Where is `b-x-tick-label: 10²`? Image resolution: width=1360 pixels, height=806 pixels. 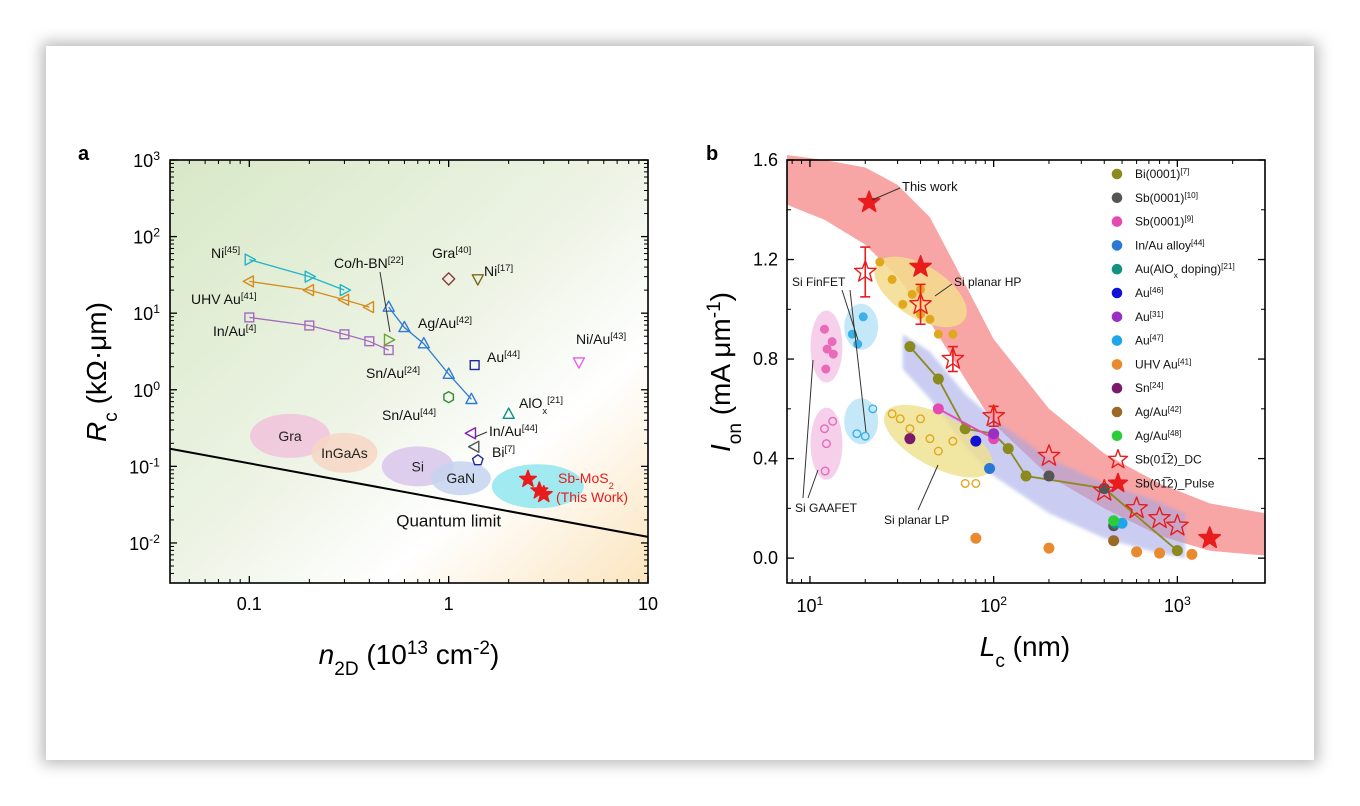
b-x-tick-label: 10² is located at coordinates (993, 605).